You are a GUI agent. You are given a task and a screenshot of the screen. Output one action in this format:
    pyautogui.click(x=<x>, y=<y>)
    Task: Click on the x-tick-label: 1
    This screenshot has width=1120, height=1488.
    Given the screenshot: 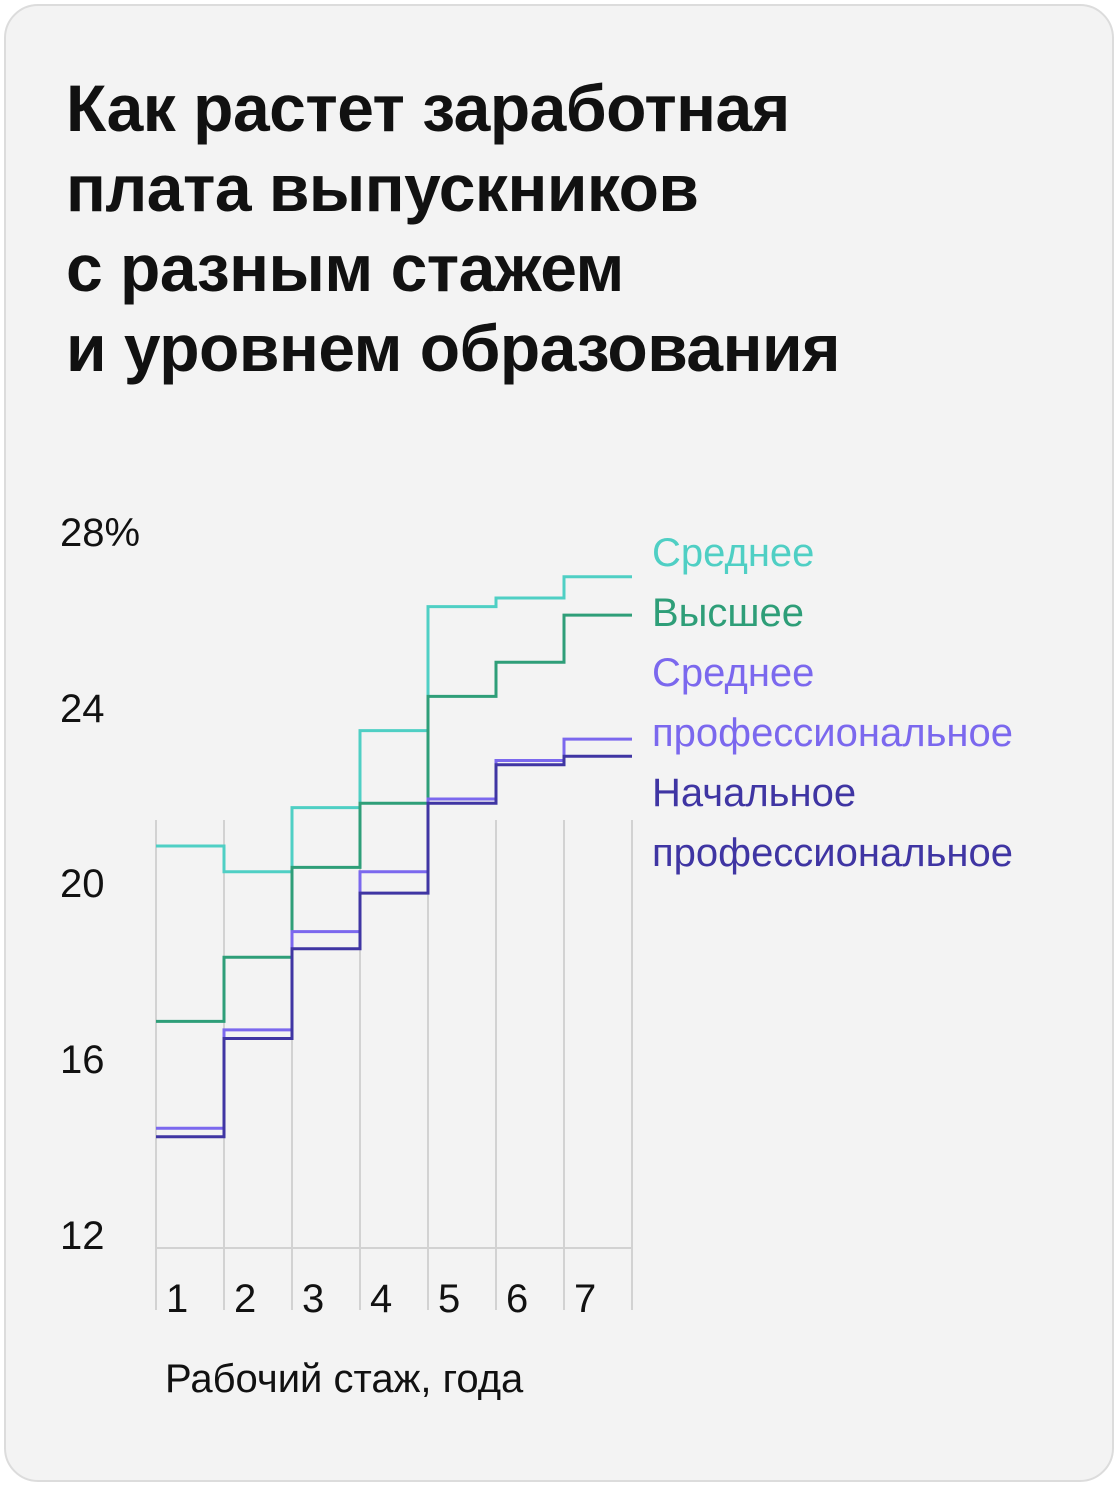 What is the action you would take?
    pyautogui.click(x=177, y=1299)
    